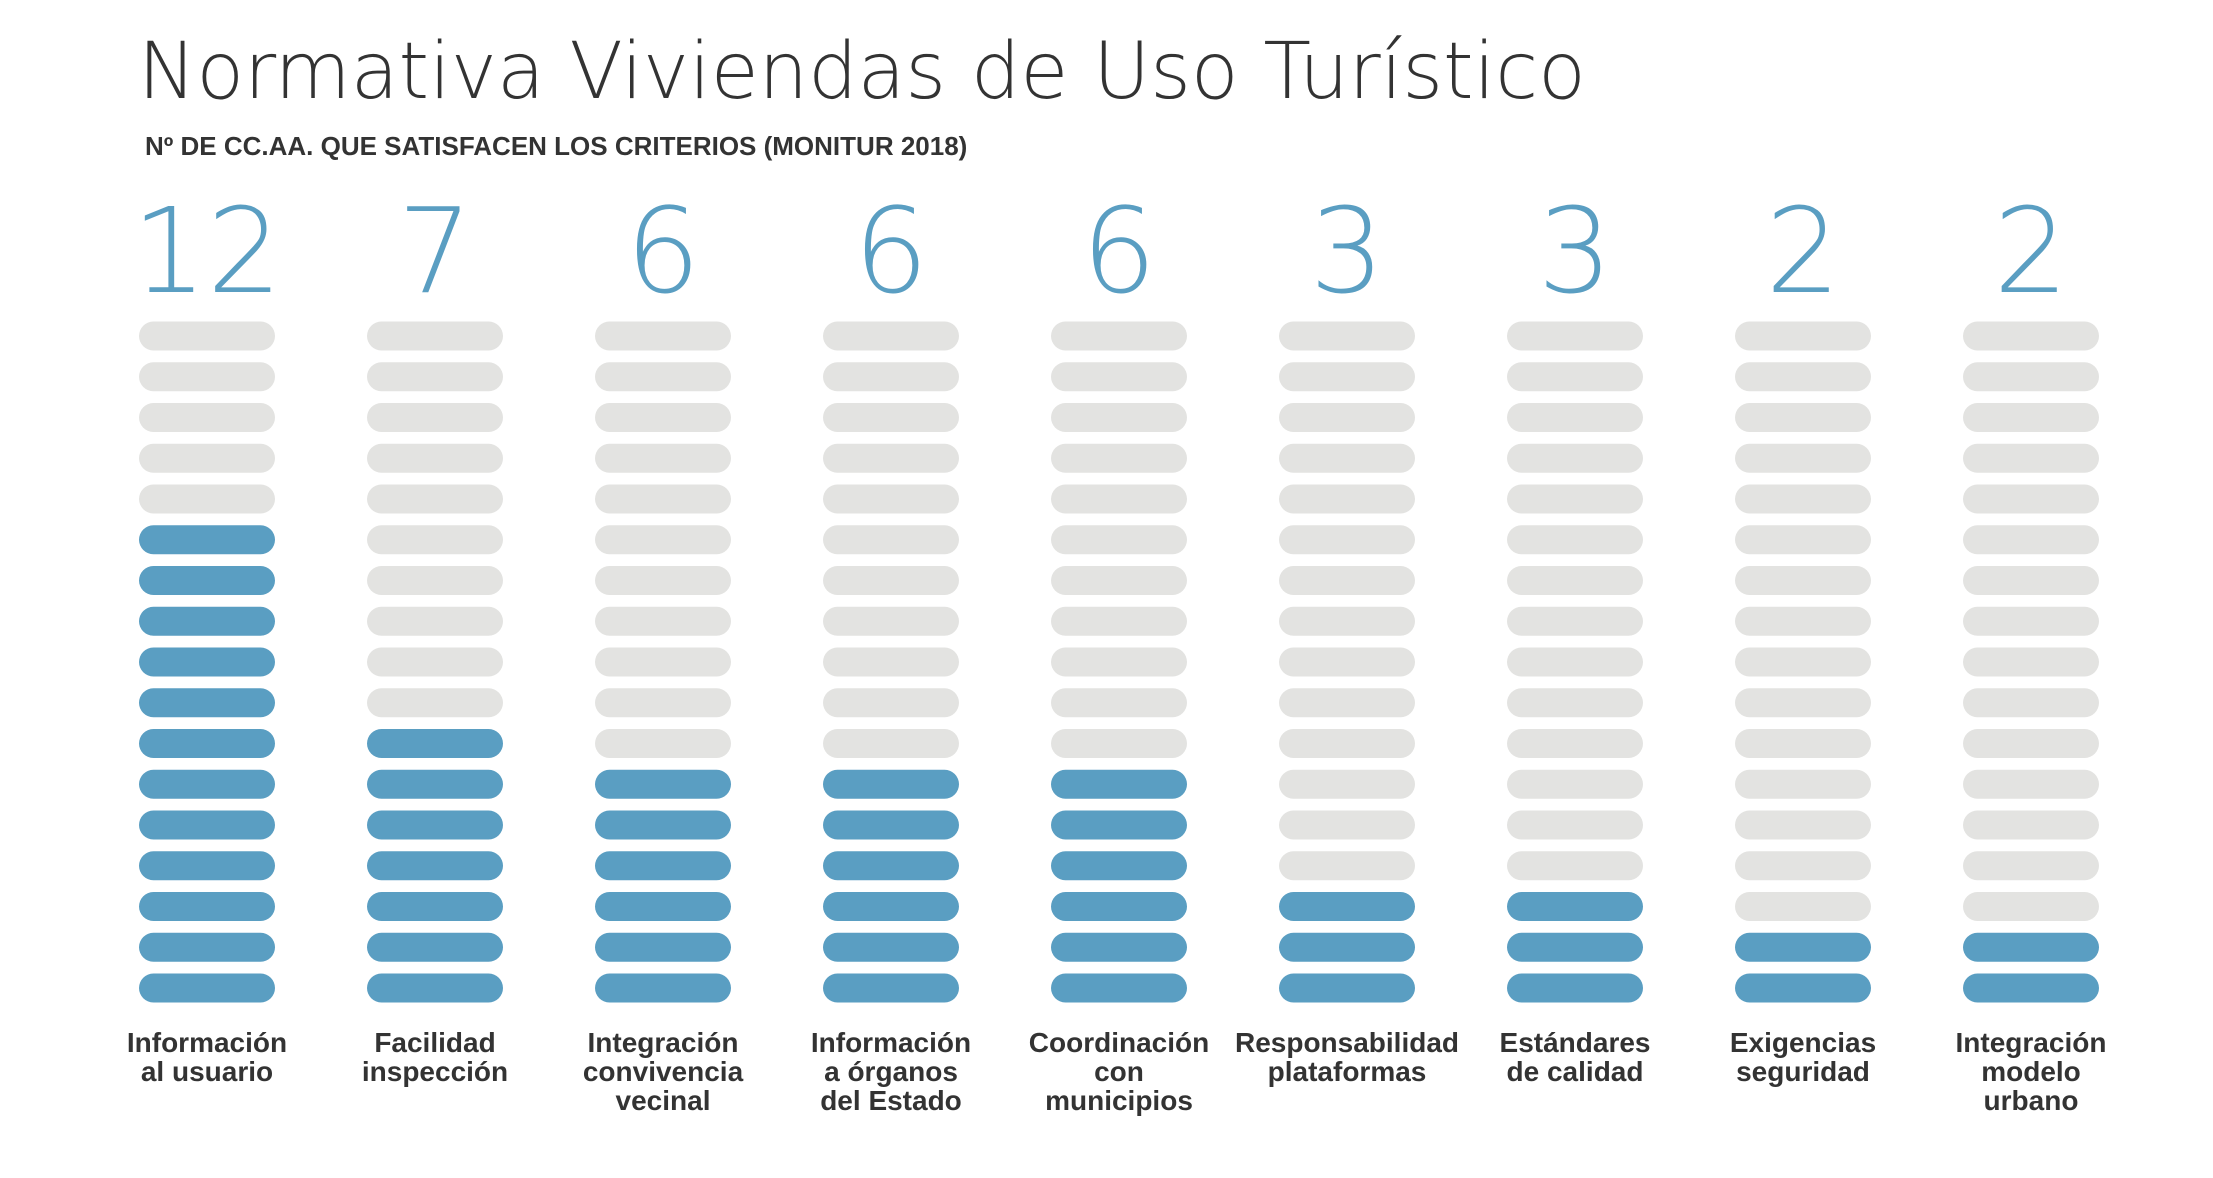  Describe the element at coordinates (207, 1042) in the screenshot. I see `category-label: Información` at that location.